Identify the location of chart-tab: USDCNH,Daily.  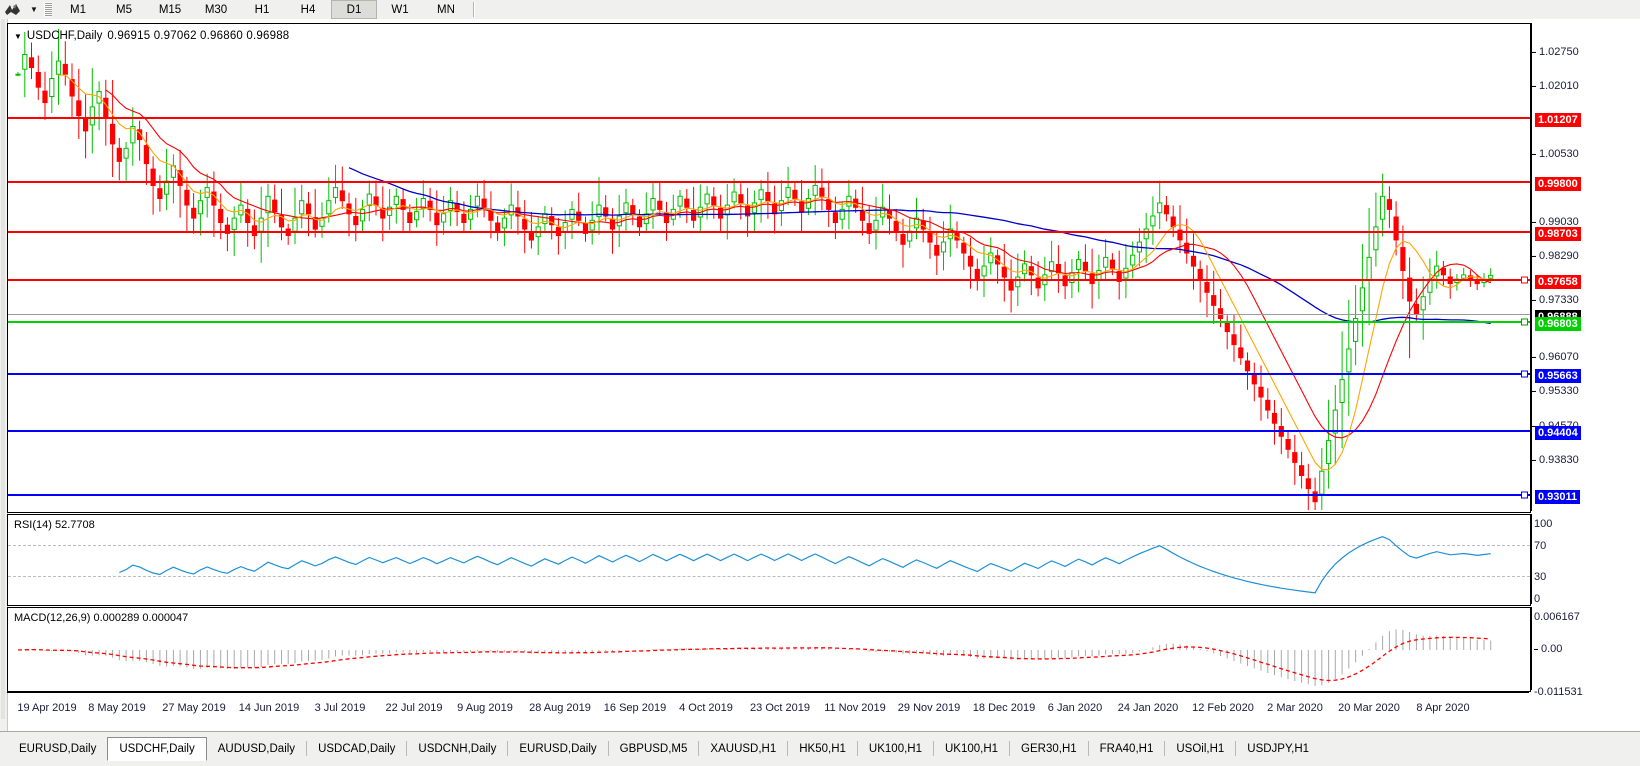
(457, 748).